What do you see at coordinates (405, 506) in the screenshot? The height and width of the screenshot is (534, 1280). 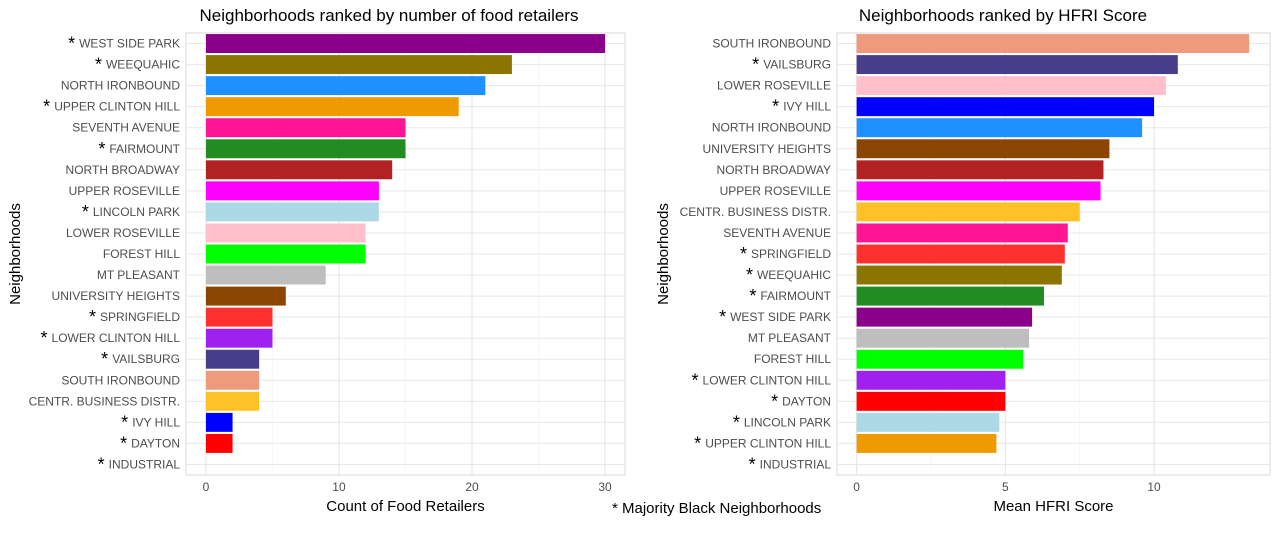 I see `x-axis-title: Count of Food Retailers` at bounding box center [405, 506].